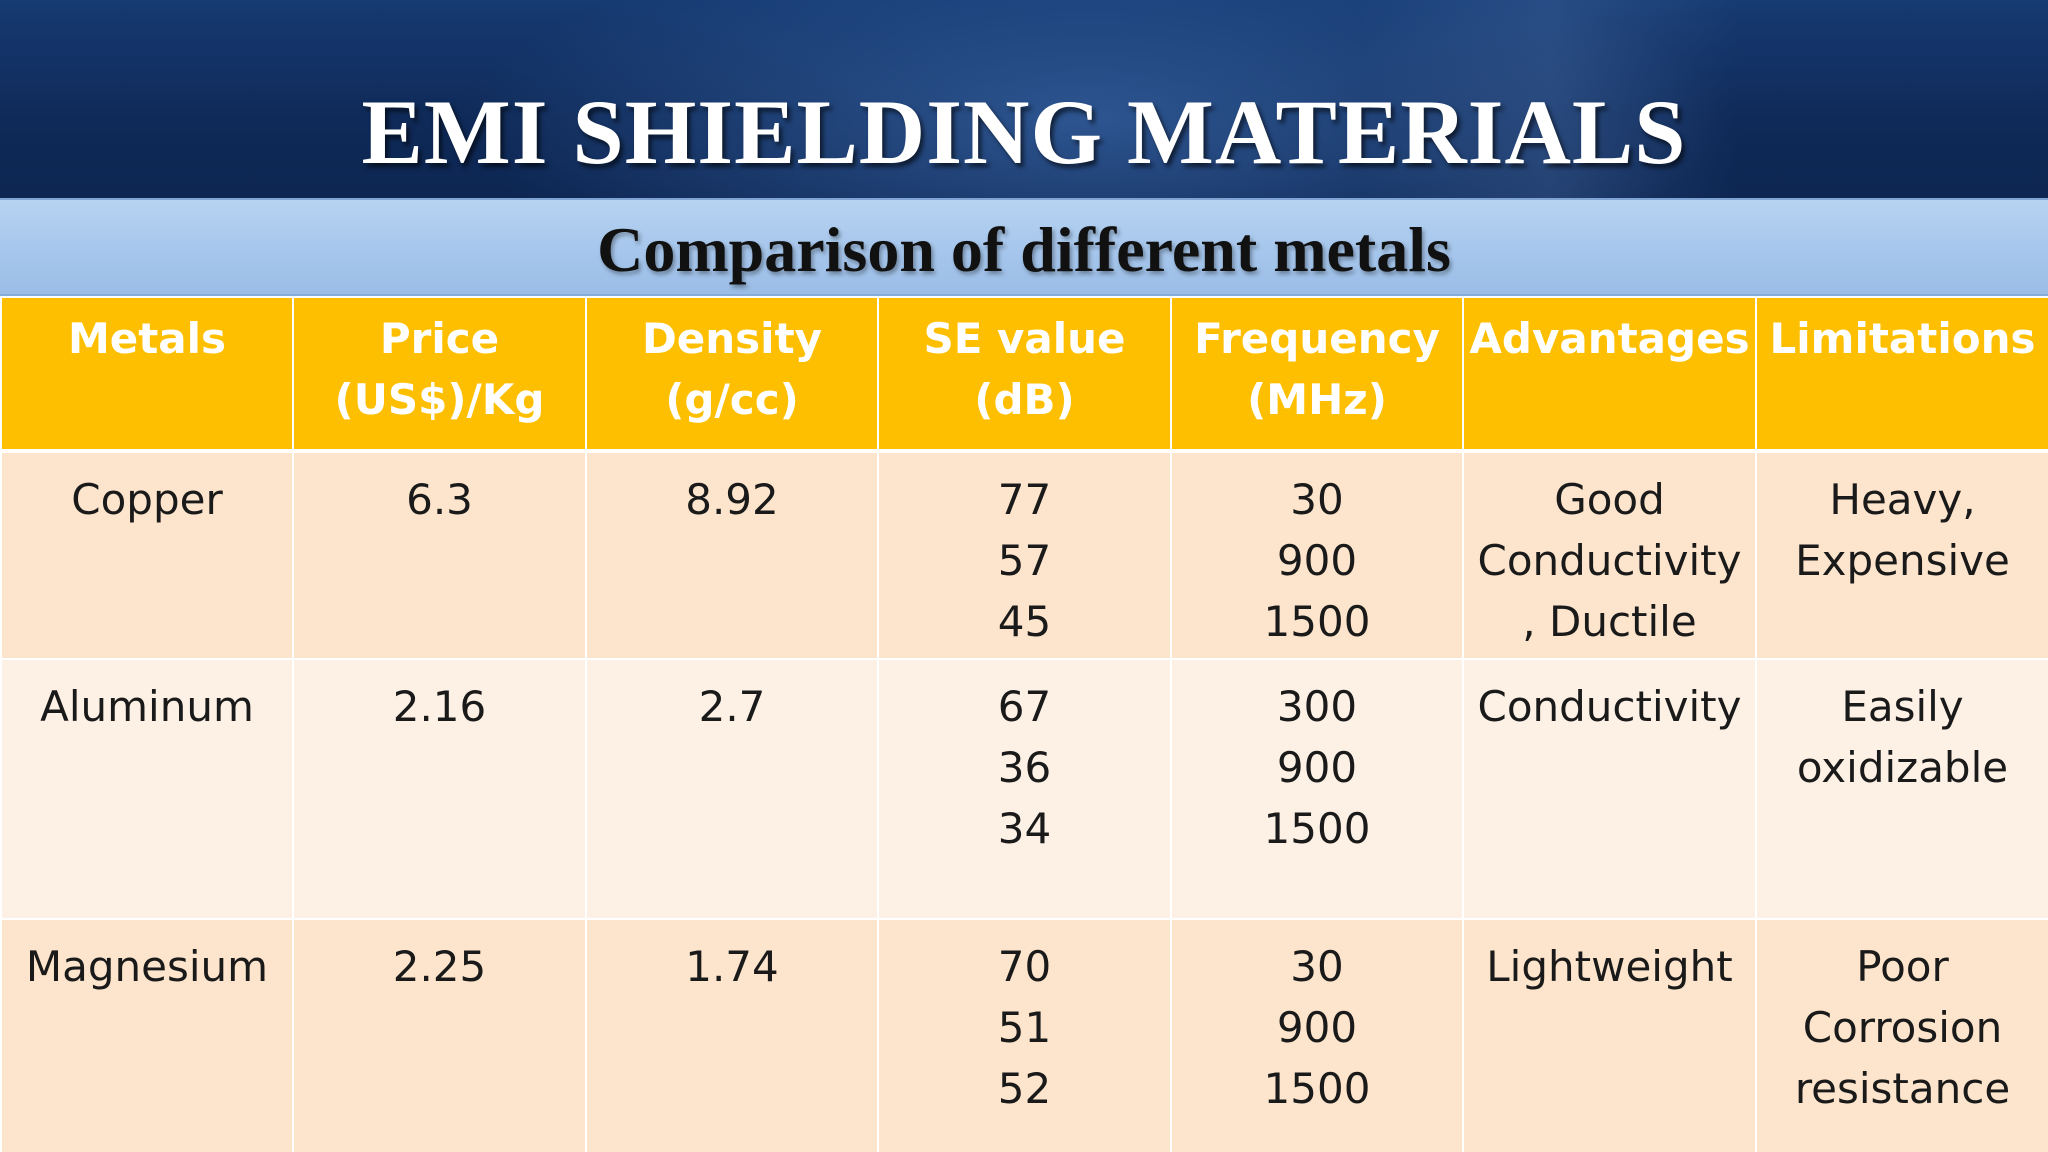 The width and height of the screenshot is (2048, 1152). I want to click on cell-limitations: Poor Corrosion resistance, so click(1901, 1035).